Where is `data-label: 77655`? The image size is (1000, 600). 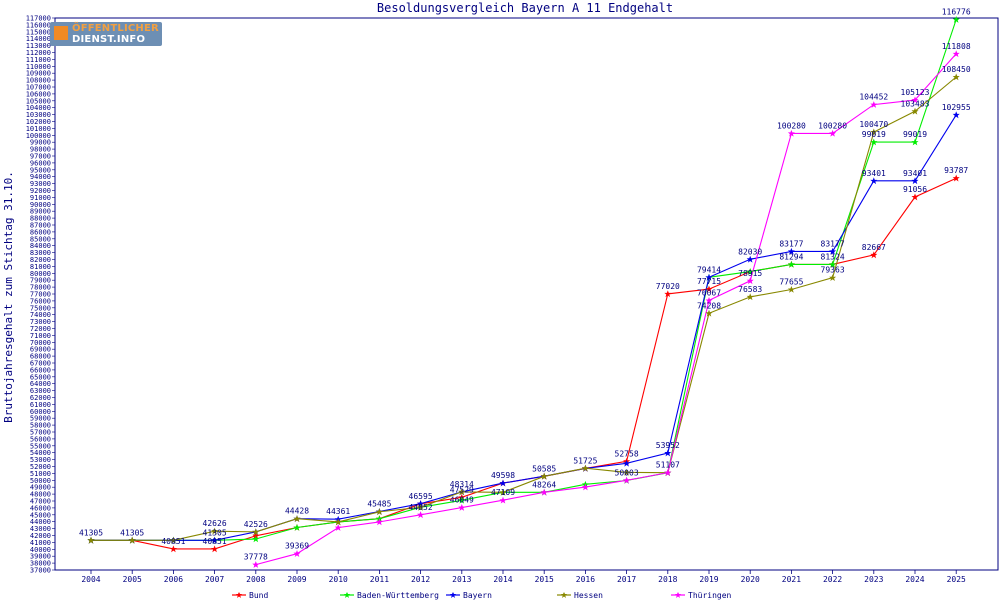
data-label: 77655 is located at coordinates (791, 281).